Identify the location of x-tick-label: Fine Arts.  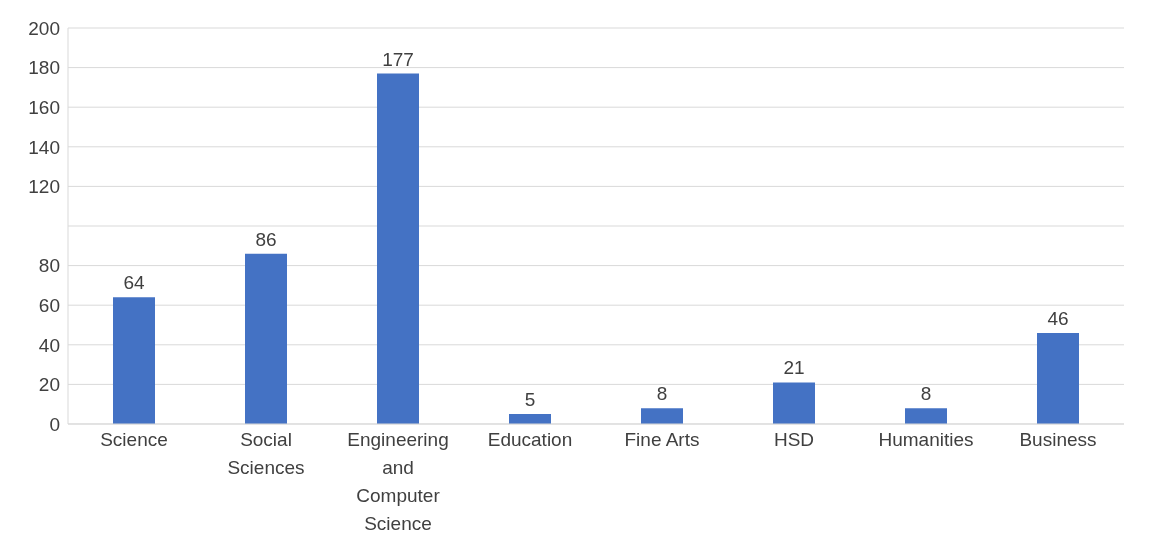
(662, 439).